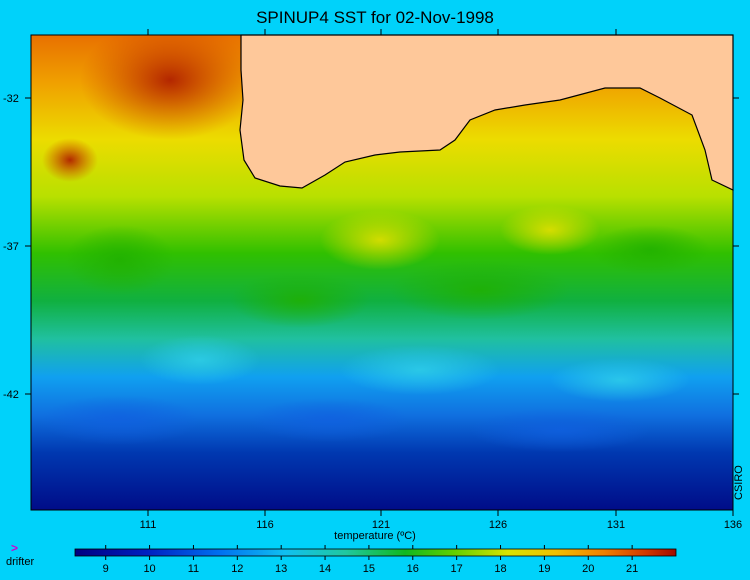 This screenshot has height=580, width=750. Describe the element at coordinates (11, 247) in the screenshot. I see `lat-tick-label: -37` at that location.